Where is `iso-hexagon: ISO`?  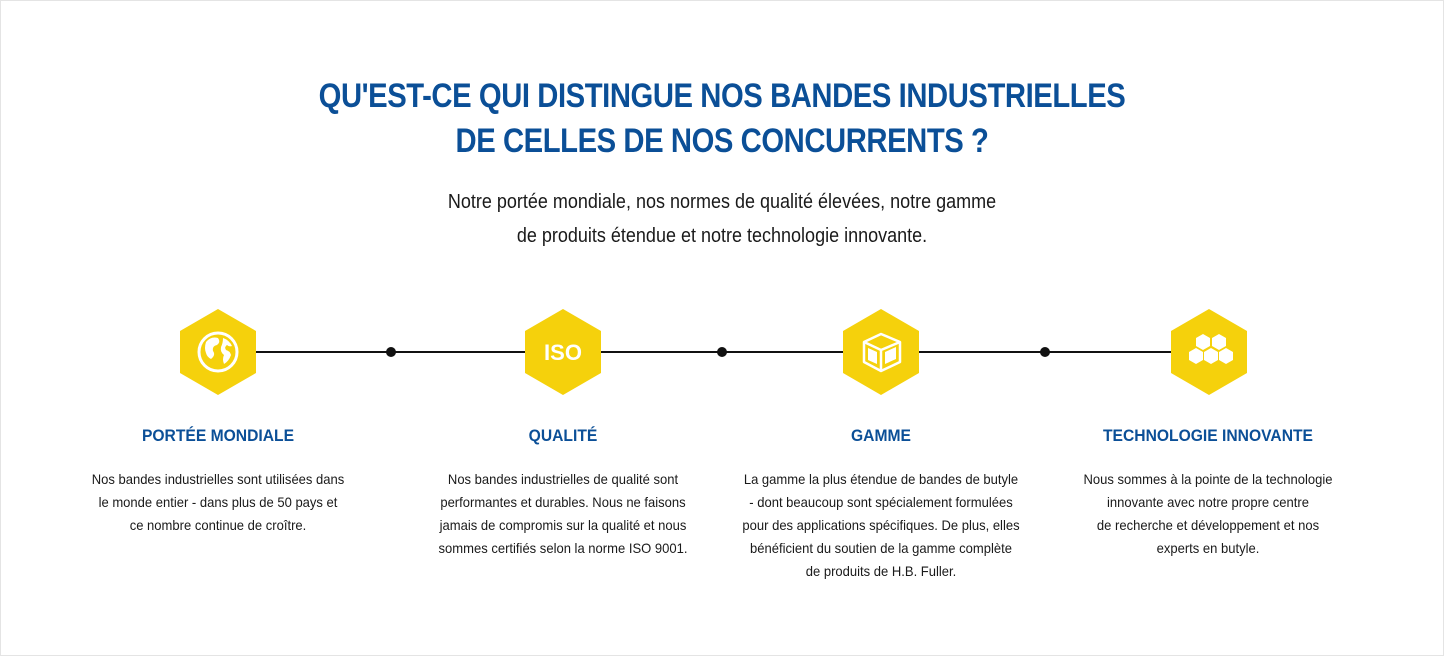 iso-hexagon: ISO is located at coordinates (563, 352).